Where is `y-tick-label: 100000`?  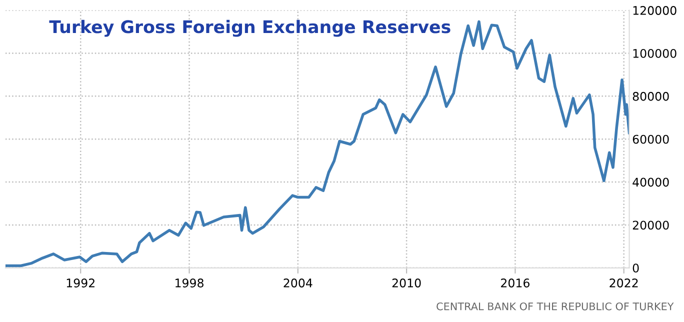 y-tick-label: 100000 is located at coordinates (654, 53).